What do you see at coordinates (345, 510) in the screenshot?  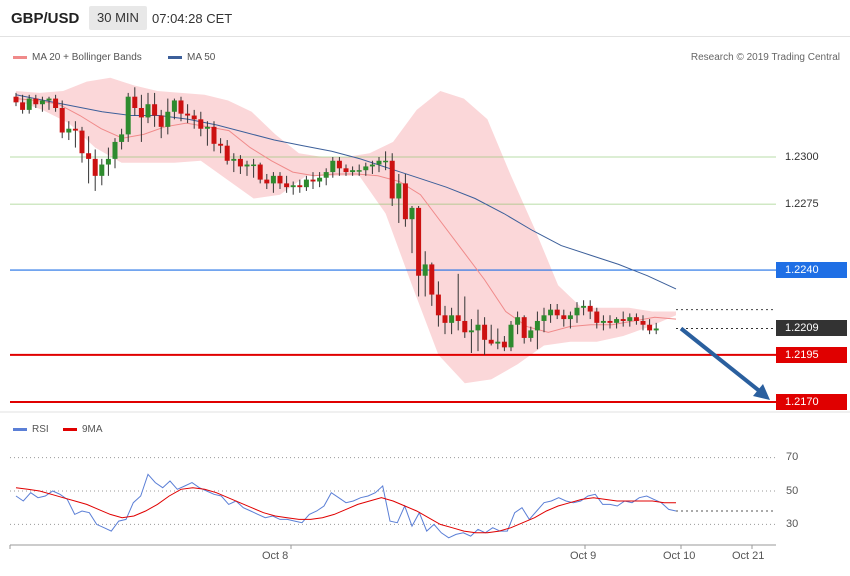 I see `rsi-9ma-line` at bounding box center [345, 510].